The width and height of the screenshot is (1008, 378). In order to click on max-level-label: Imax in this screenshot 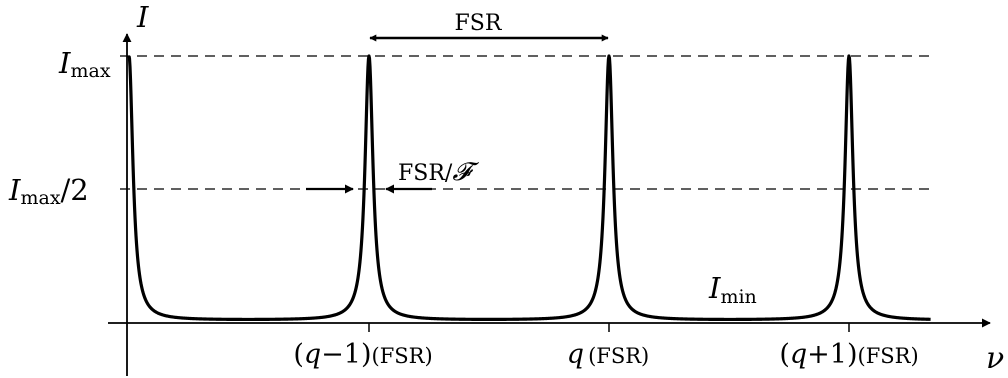, I will do `click(84, 64)`.